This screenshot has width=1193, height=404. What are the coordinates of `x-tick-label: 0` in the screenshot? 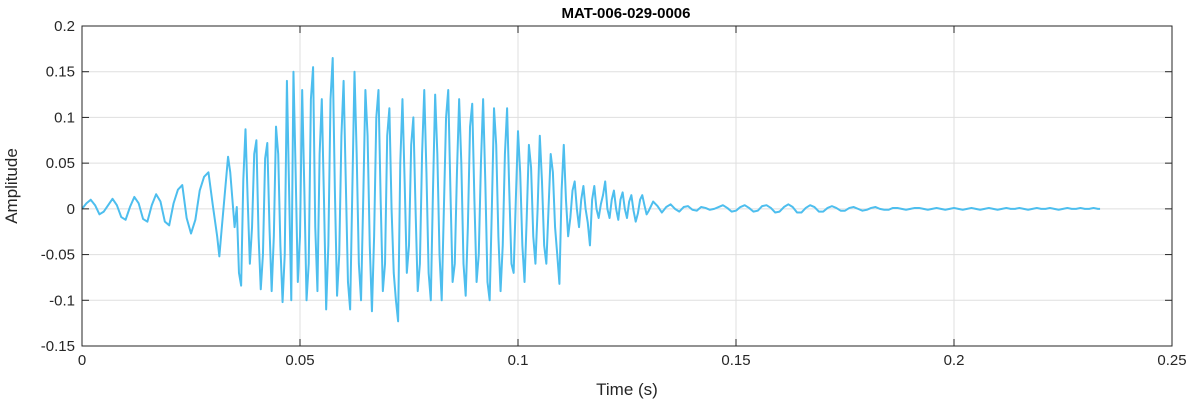 It's located at (82, 360).